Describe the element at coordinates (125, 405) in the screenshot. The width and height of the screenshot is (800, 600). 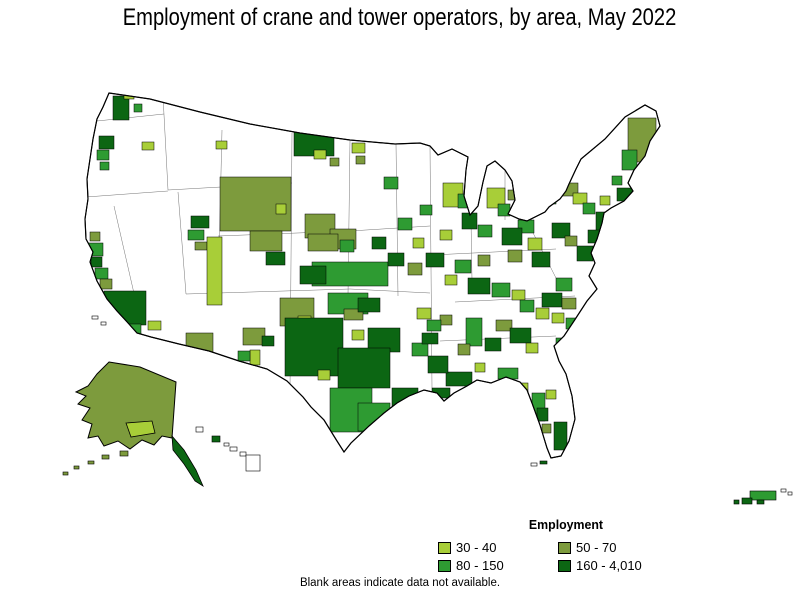
I see `alaska-area` at that location.